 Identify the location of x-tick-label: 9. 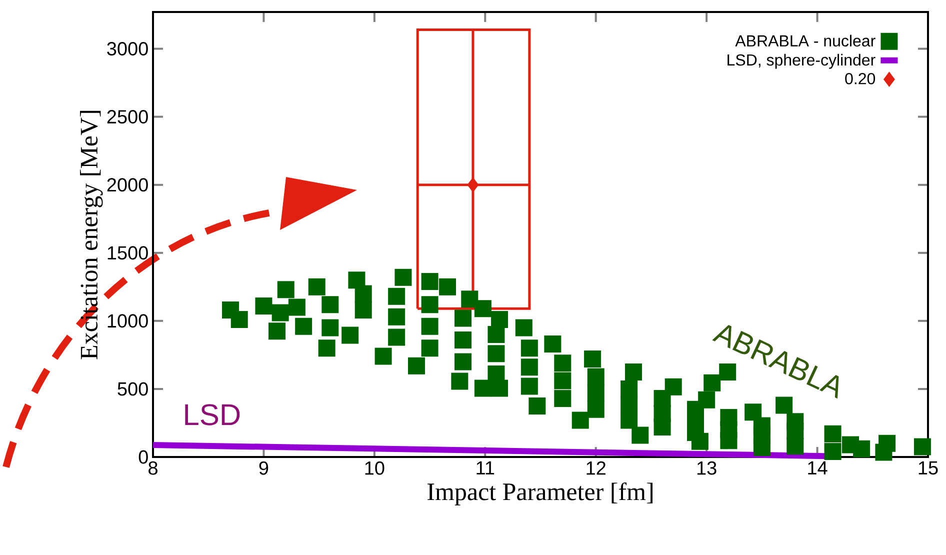
(263, 468).